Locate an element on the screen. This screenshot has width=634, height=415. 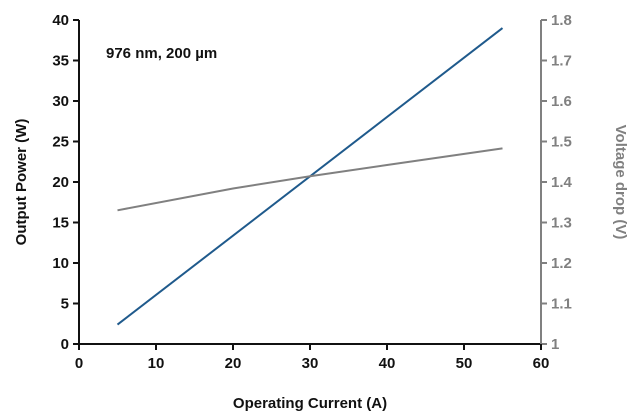
left-y-tick-label: 25 is located at coordinates (60, 142).